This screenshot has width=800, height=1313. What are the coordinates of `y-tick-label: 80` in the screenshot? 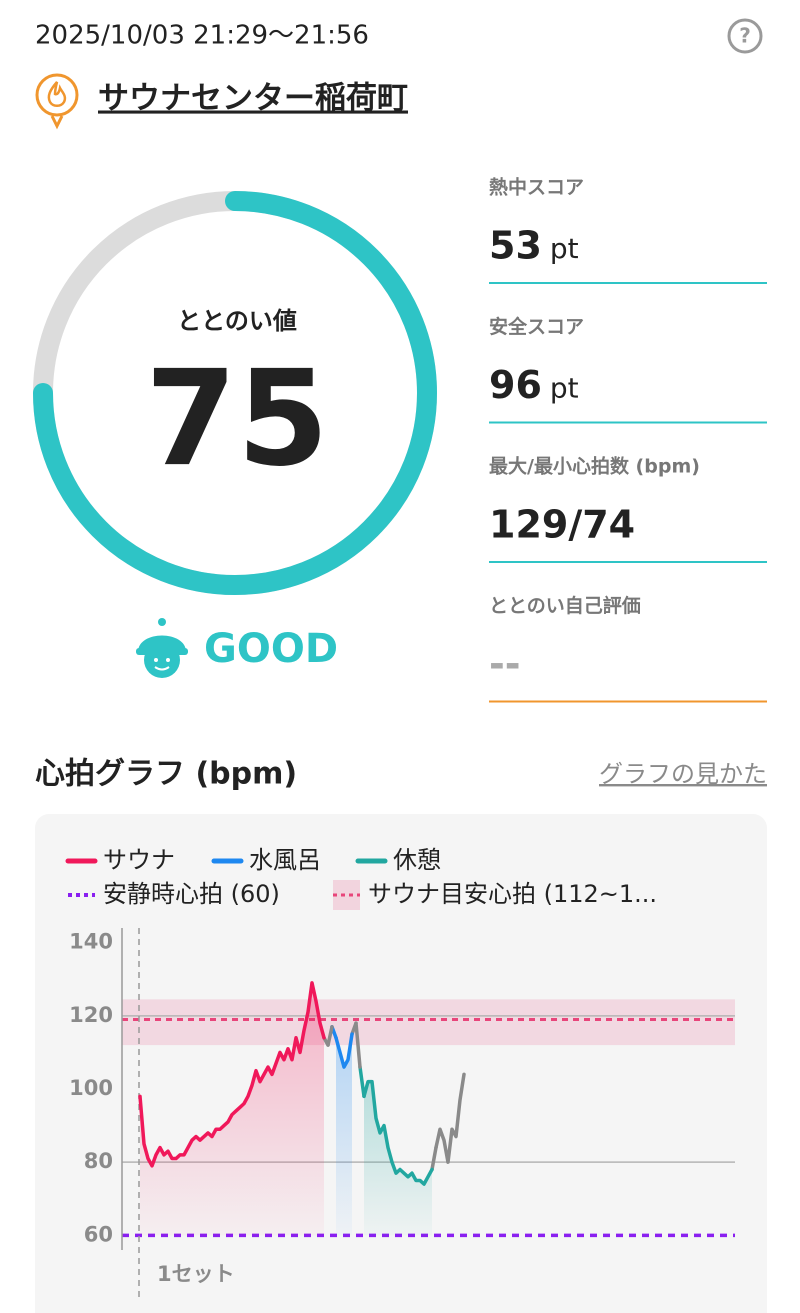 It's located at (98, 1161).